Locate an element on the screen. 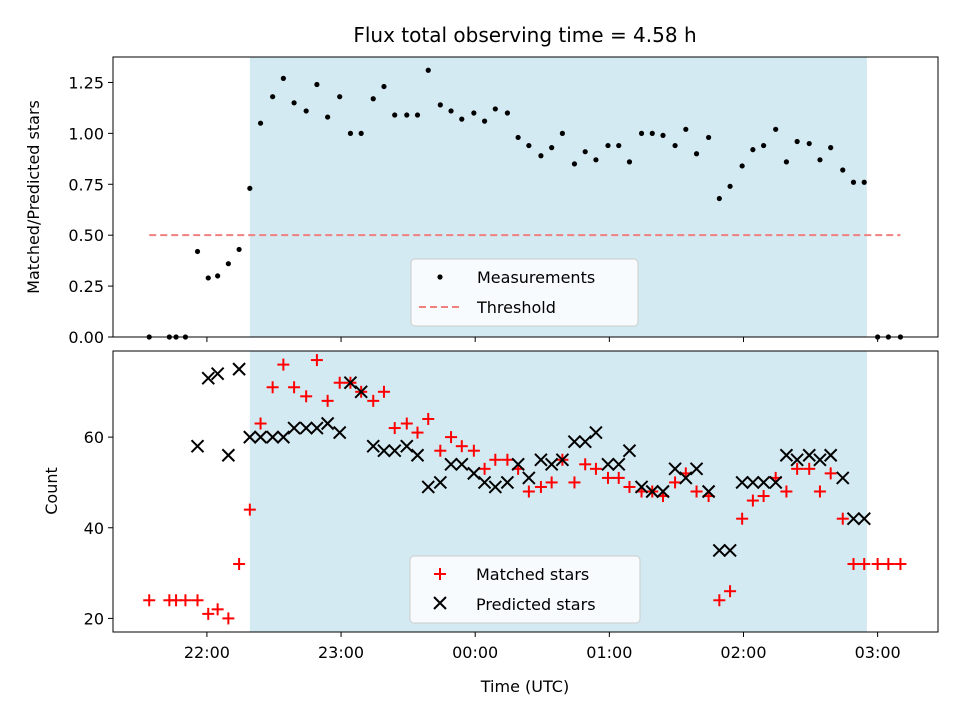 This screenshot has height=720, width=960. bottom-legend-box is located at coordinates (525, 589).